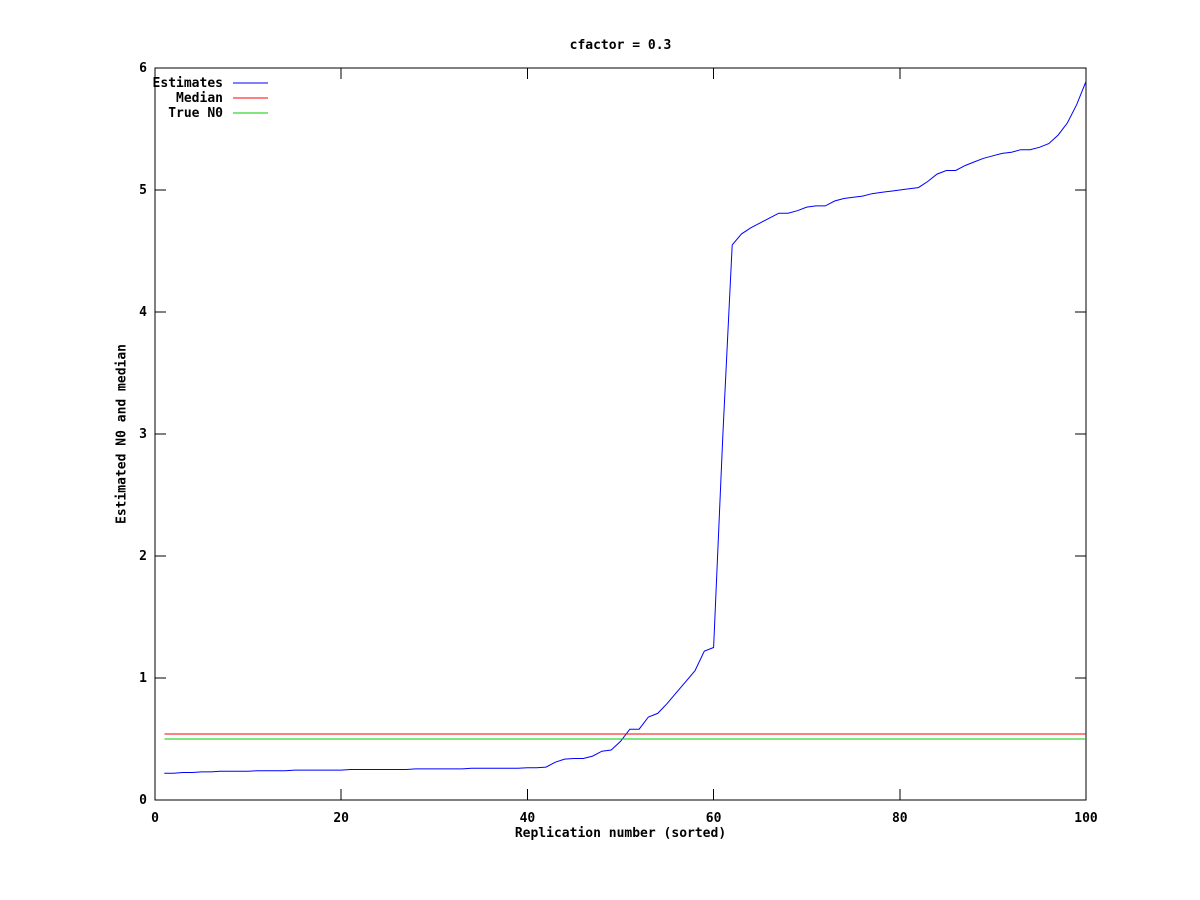 The image size is (1200, 900). I want to click on y-tick-label: 2, so click(143, 556).